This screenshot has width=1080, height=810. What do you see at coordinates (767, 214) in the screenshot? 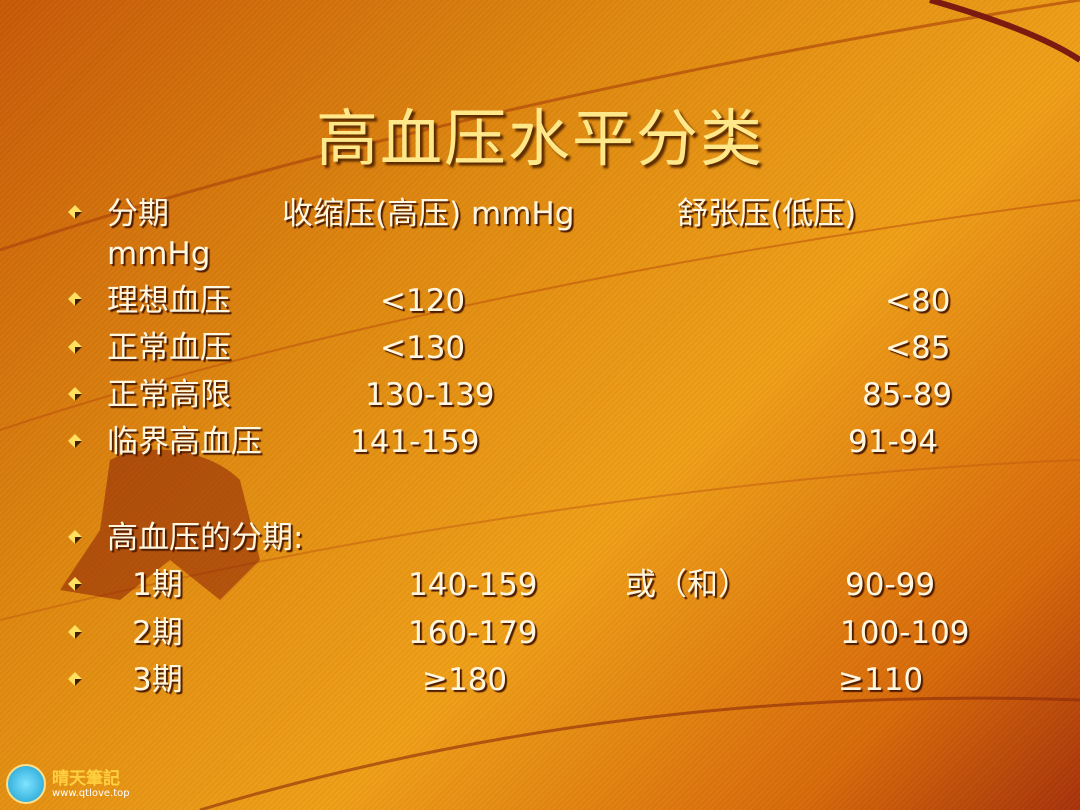
I see `header-diastolic: 舒张压(低压)` at bounding box center [767, 214].